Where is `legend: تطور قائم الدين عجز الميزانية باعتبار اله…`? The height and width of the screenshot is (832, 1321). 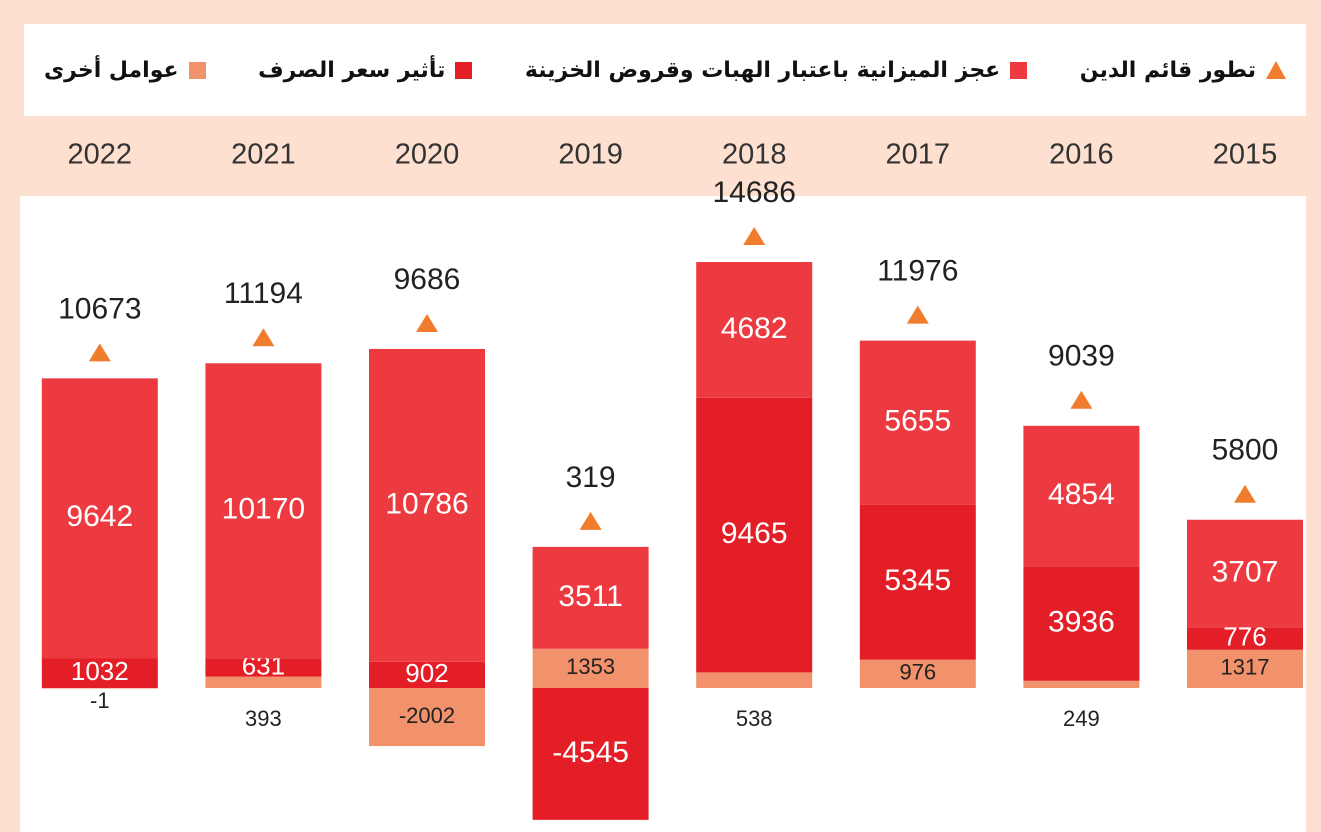
legend: تطور قائم الدين عجز الميزانية باعتبار اله… is located at coordinates (665, 70).